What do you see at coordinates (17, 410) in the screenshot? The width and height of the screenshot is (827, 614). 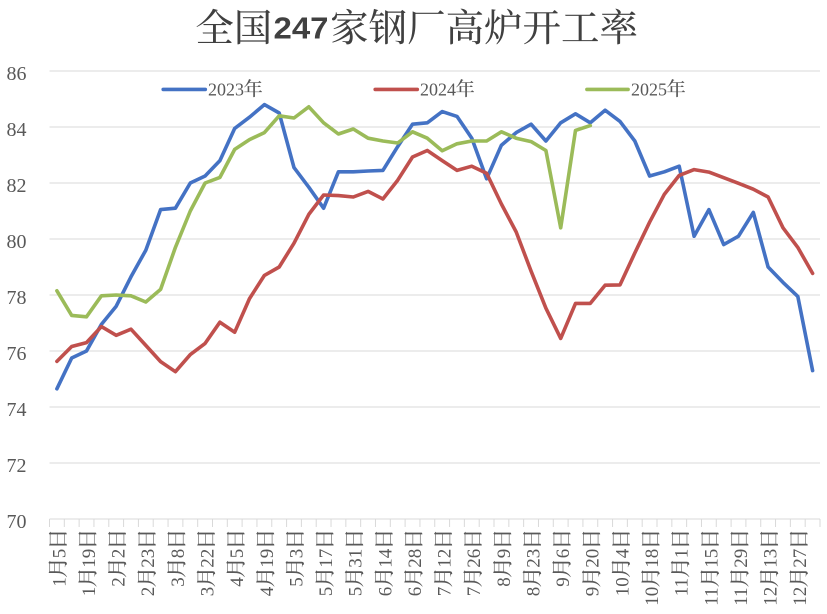 I see `svg-text: 74` at bounding box center [17, 410].